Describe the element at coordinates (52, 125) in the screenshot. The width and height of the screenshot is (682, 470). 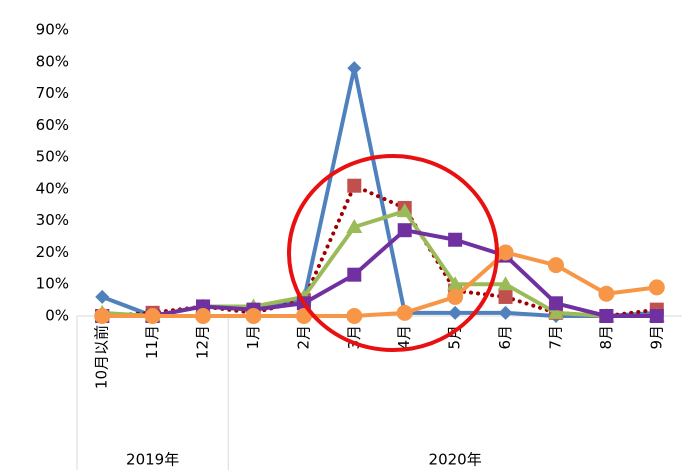
I see `y-tick-label: 60%` at that location.